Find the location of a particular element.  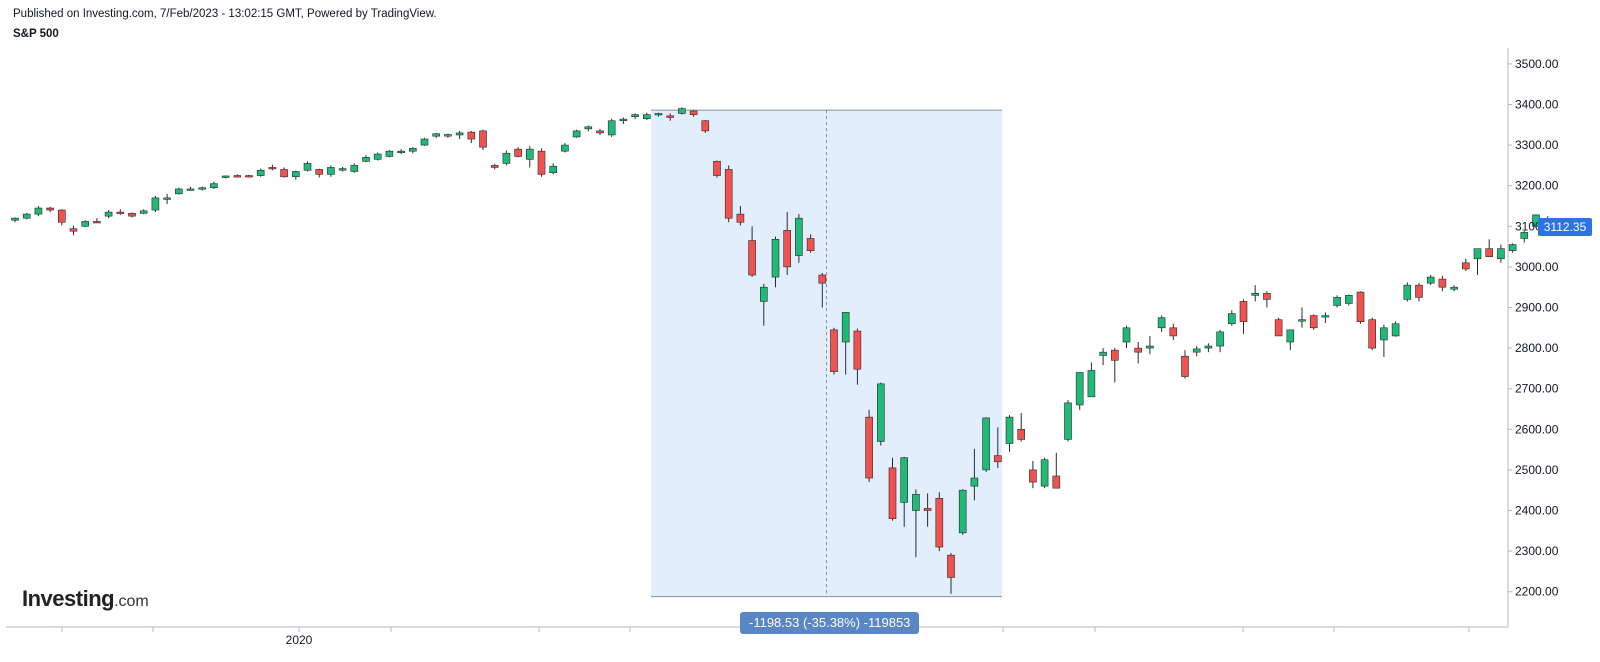

symbol-title: S&P 500 is located at coordinates (36, 34).